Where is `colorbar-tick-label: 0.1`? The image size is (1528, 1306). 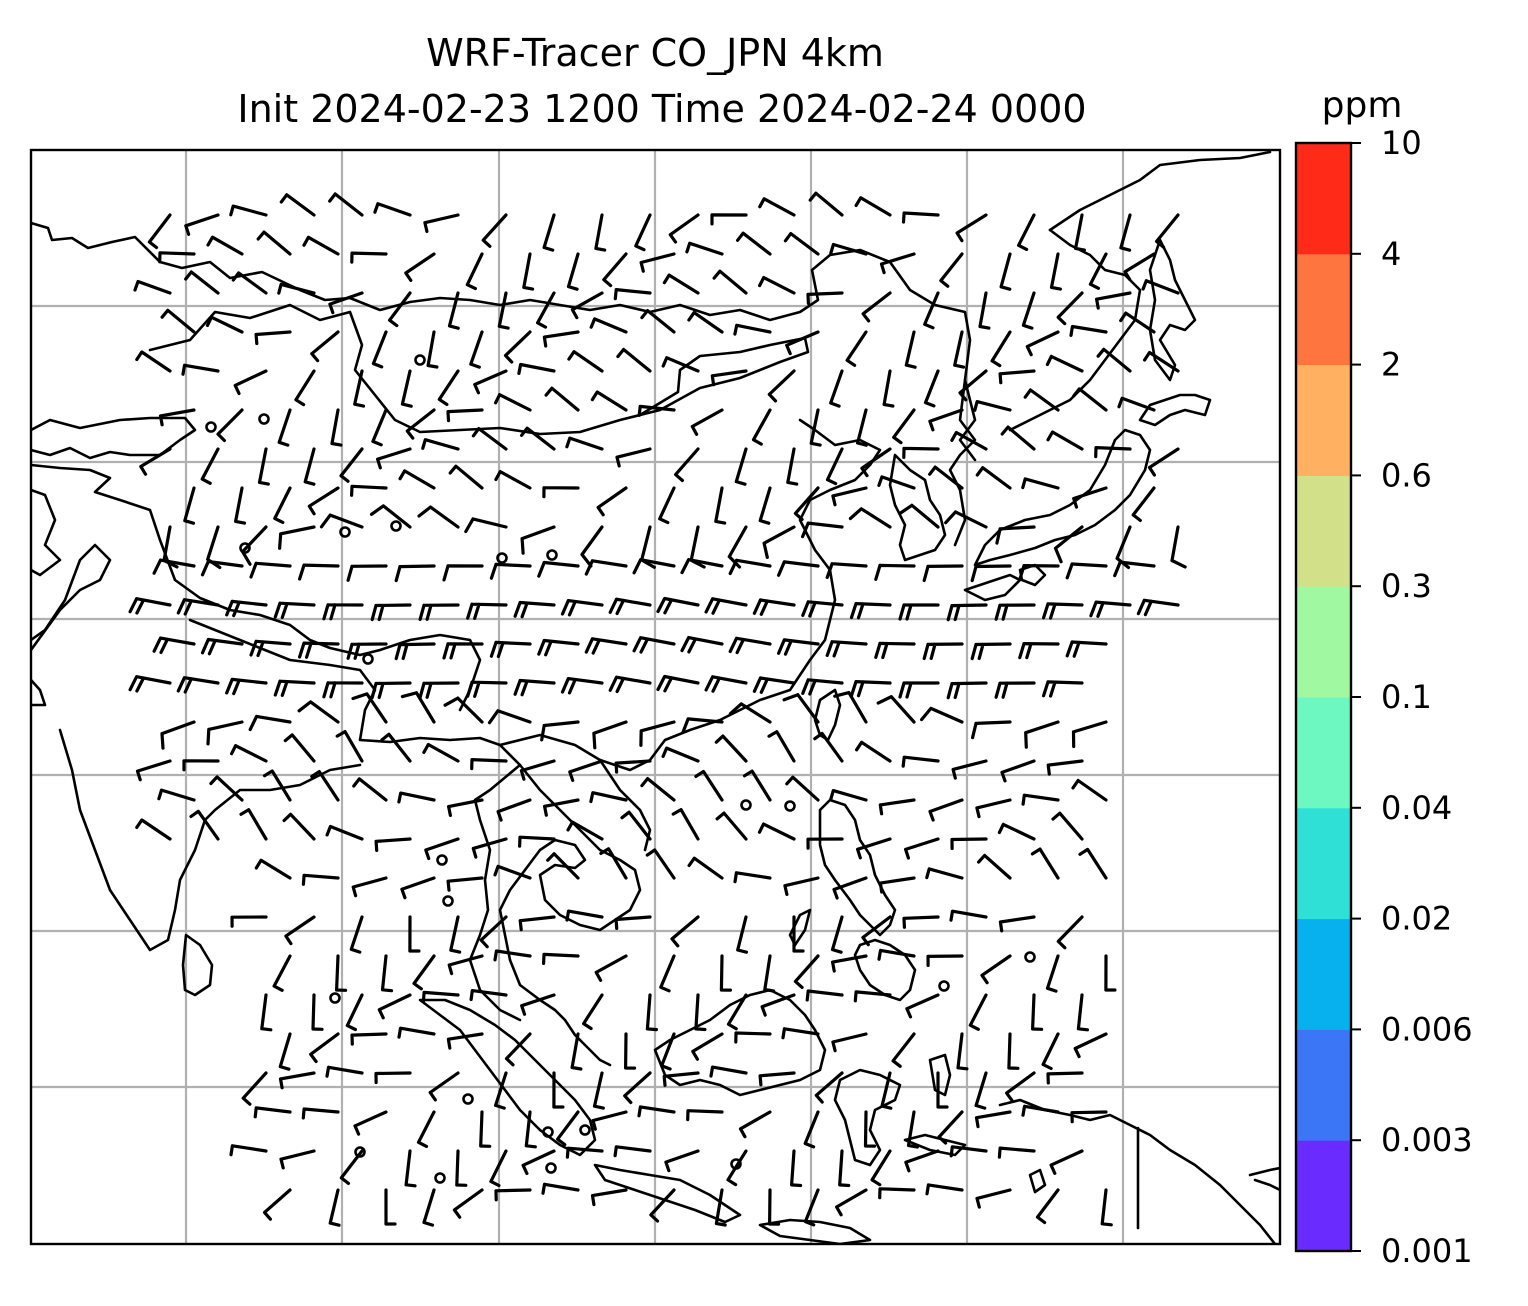 colorbar-tick-label: 0.1 is located at coordinates (1406, 697).